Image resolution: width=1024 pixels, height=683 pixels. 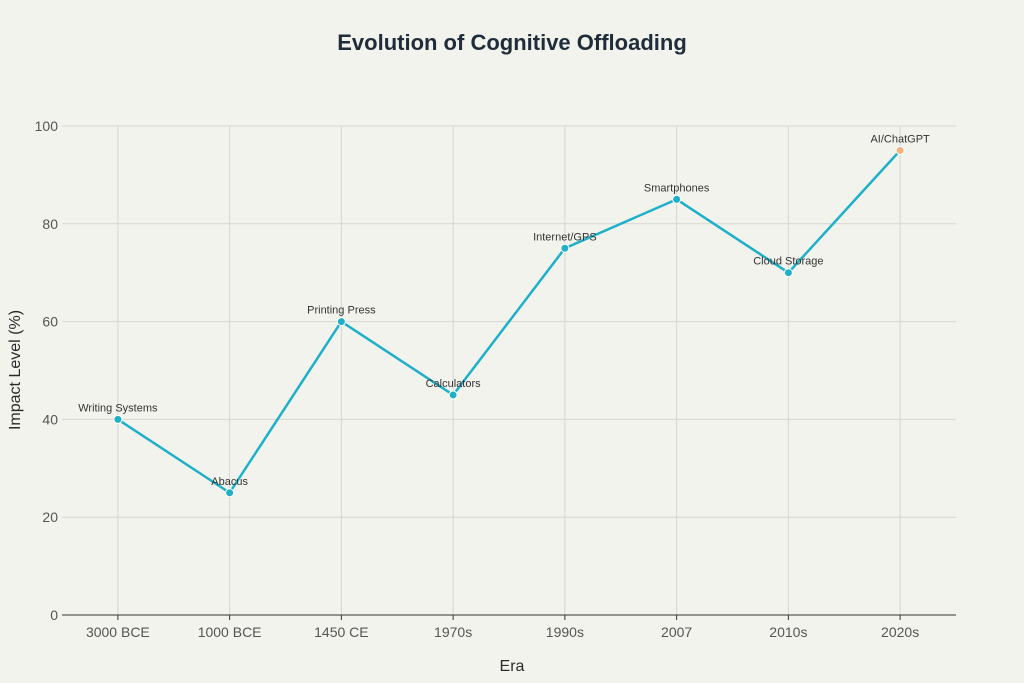 What do you see at coordinates (229, 482) in the screenshot?
I see `point-label: Abacus` at bounding box center [229, 482].